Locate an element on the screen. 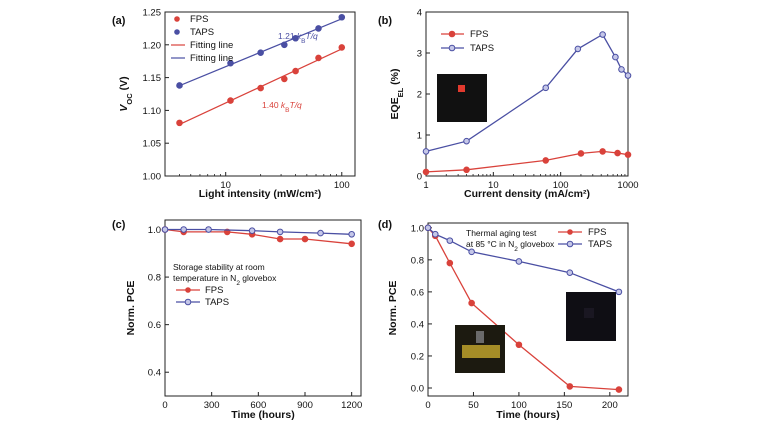 This screenshot has width=768, height=428. xtick-label-c-4: 1200 is located at coordinates (351, 405).